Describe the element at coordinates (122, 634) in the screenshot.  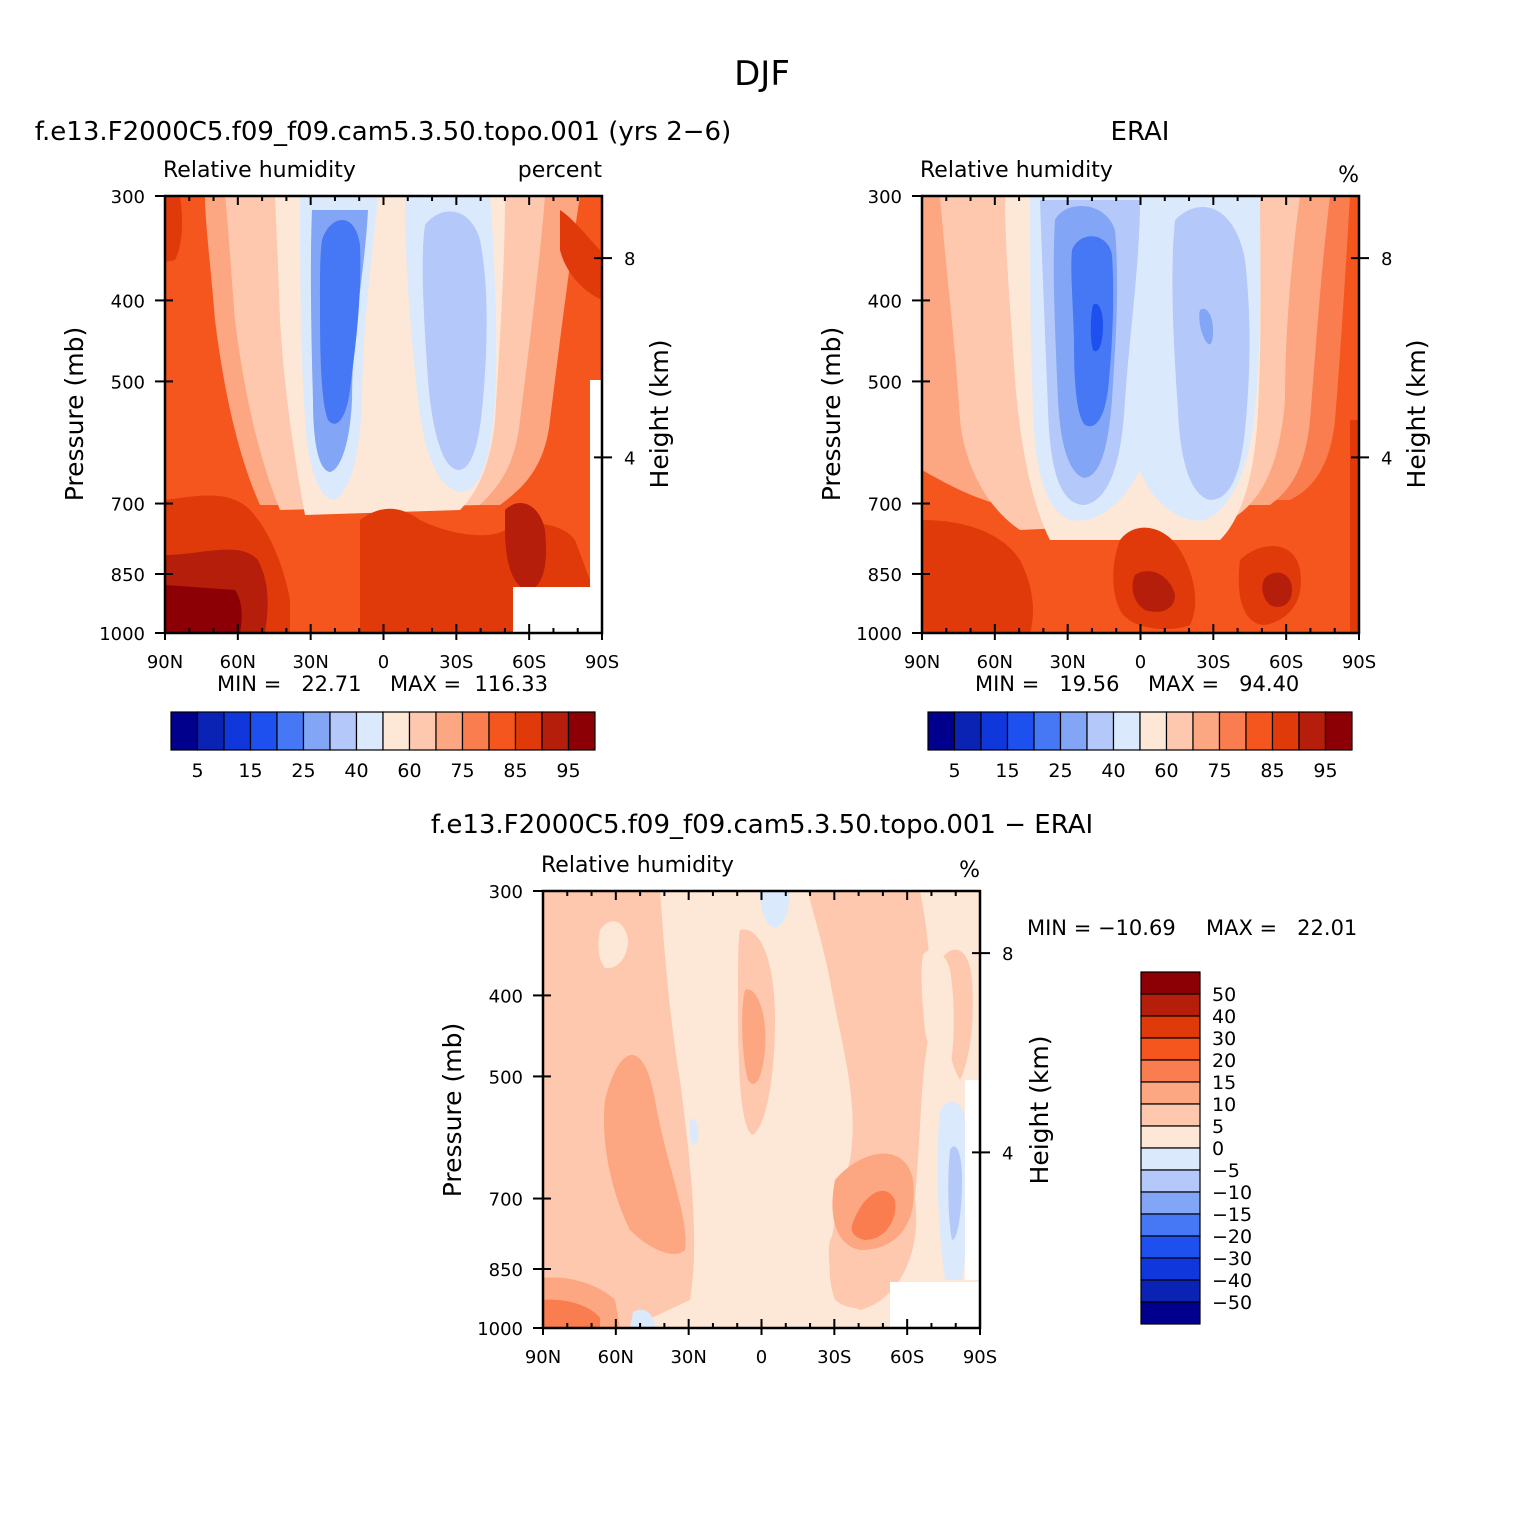
I see `y-tick-label: 1000` at that location.